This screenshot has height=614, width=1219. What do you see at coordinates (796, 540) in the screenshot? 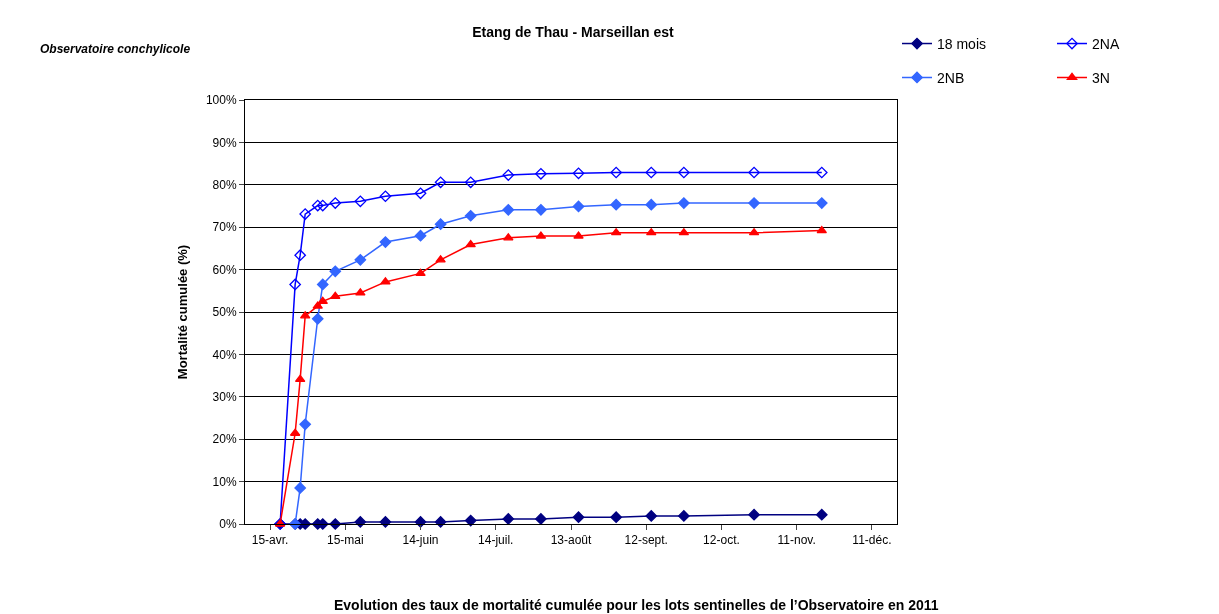
I see `x-tick-label: 11-nov.` at bounding box center [796, 540].